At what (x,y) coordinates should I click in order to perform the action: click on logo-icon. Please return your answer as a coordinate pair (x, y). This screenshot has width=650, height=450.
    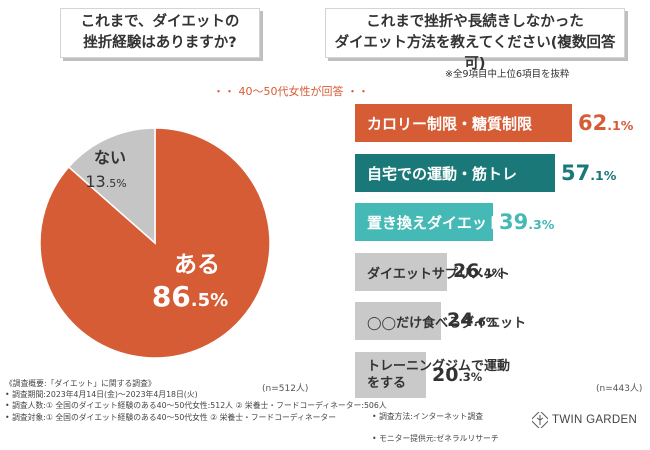
    Looking at the image, I should click on (540, 420).